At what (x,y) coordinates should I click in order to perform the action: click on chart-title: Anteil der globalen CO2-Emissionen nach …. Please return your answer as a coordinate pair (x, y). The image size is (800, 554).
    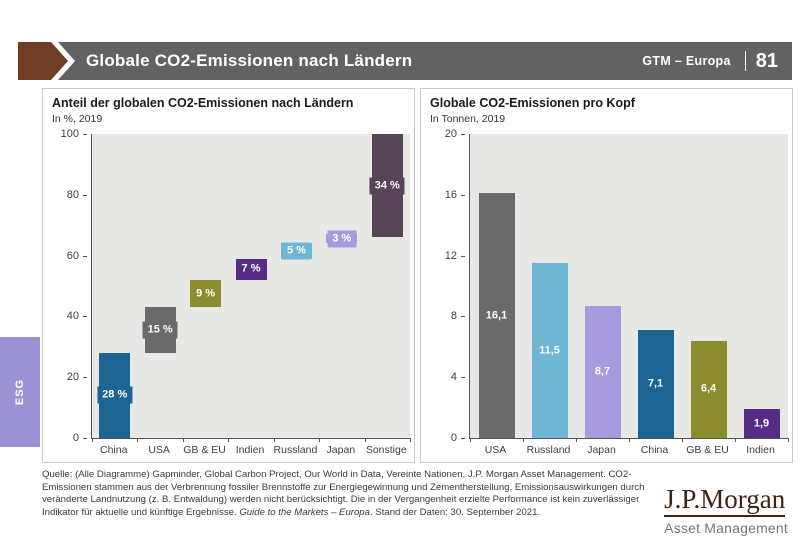
    Looking at the image, I should click on (203, 103).